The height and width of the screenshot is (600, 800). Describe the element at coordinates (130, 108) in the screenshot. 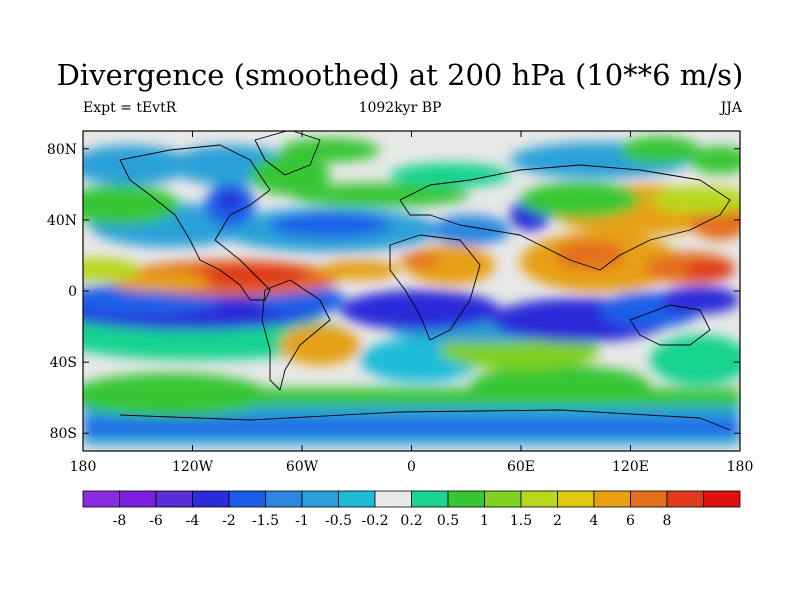

I see `experiment-label: Expt = tEvtR` at that location.